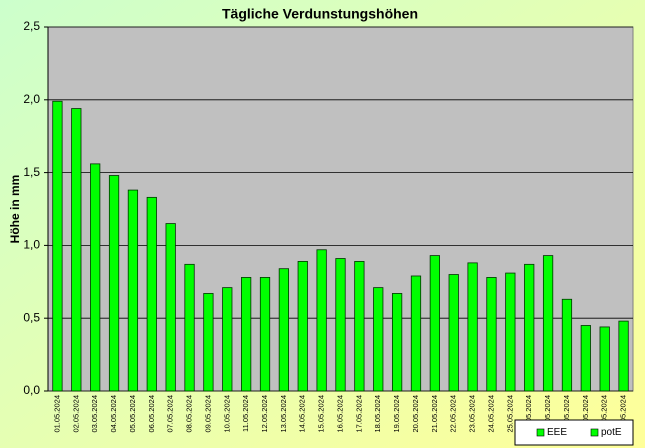 This screenshot has width=645, height=448. Describe the element at coordinates (490, 414) in the screenshot. I see `x-tick-label: 24.05.2024` at that location.